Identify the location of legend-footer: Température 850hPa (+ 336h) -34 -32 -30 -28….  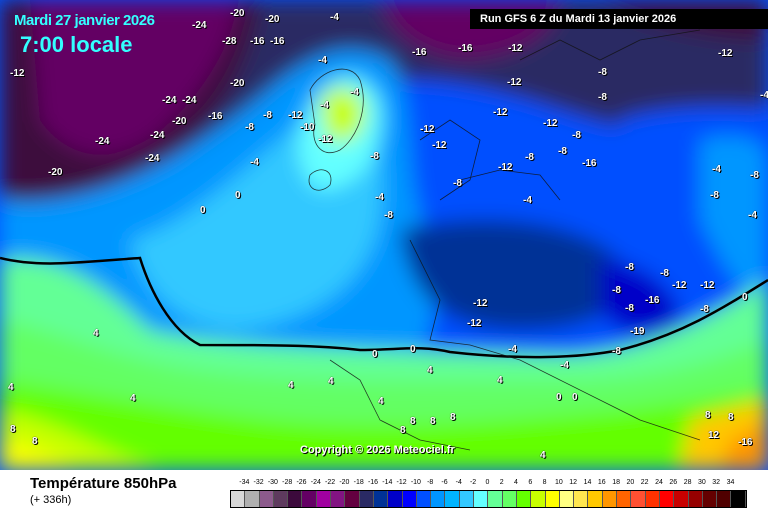
(384, 491).